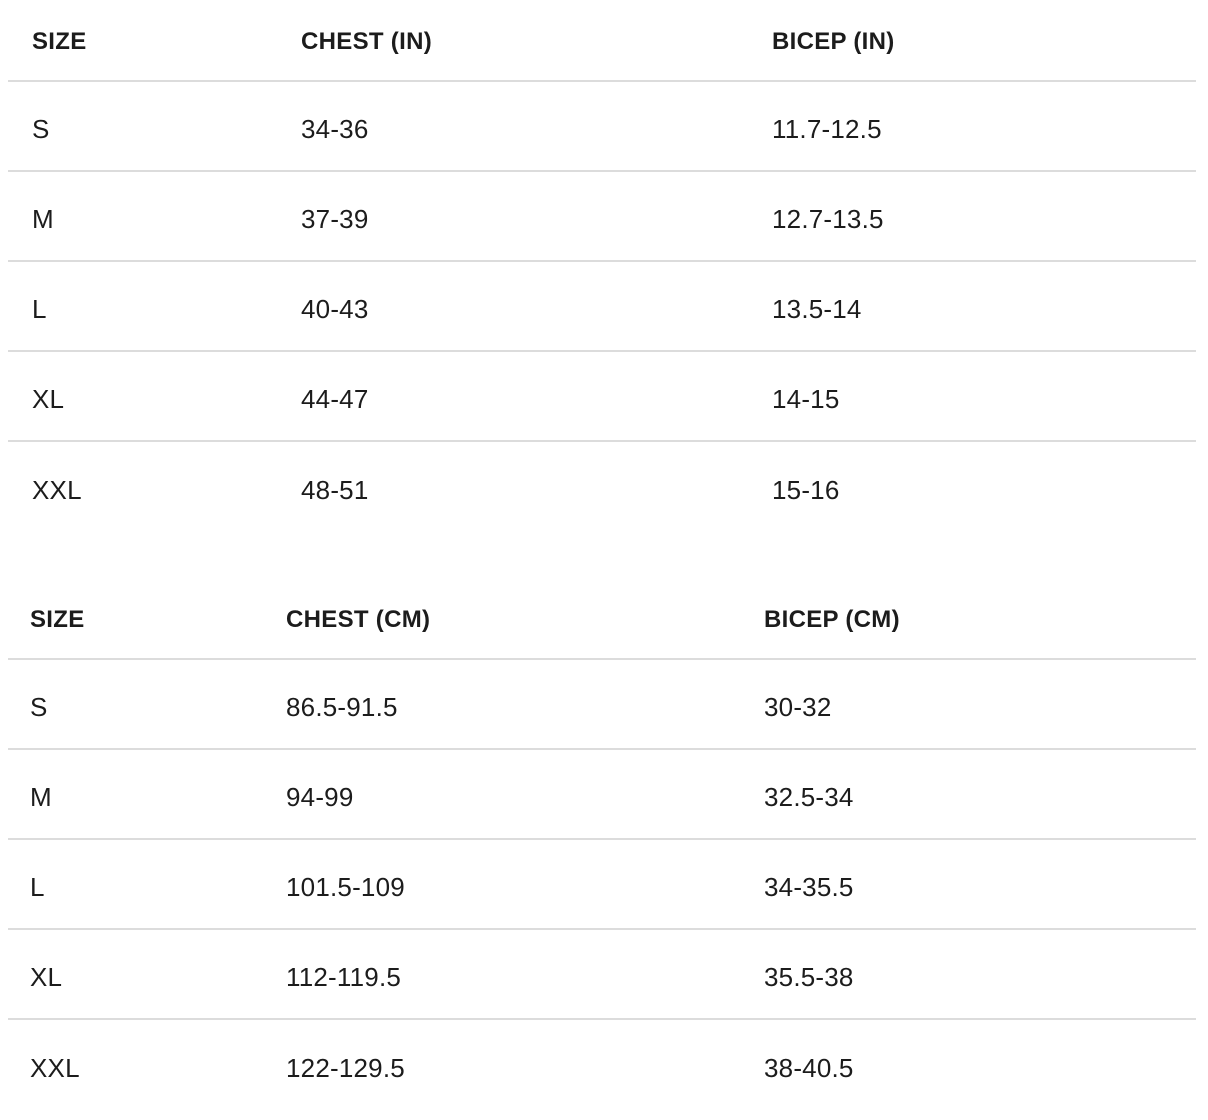 Image resolution: width=1208 pixels, height=1120 pixels. Describe the element at coordinates (980, 705) in the screenshot. I see `cell-bicep: 30-32` at that location.